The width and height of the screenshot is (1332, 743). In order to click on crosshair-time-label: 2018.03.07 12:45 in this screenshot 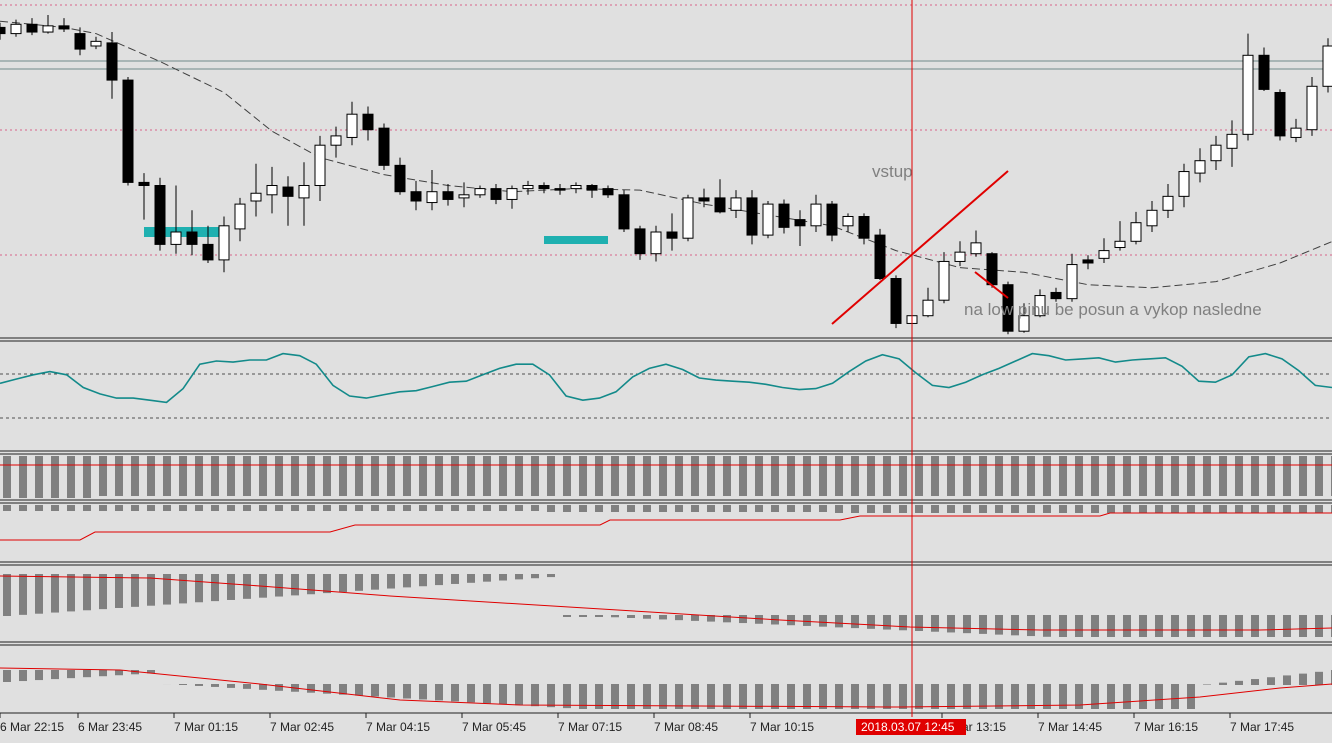, I will do `click(908, 727)`.